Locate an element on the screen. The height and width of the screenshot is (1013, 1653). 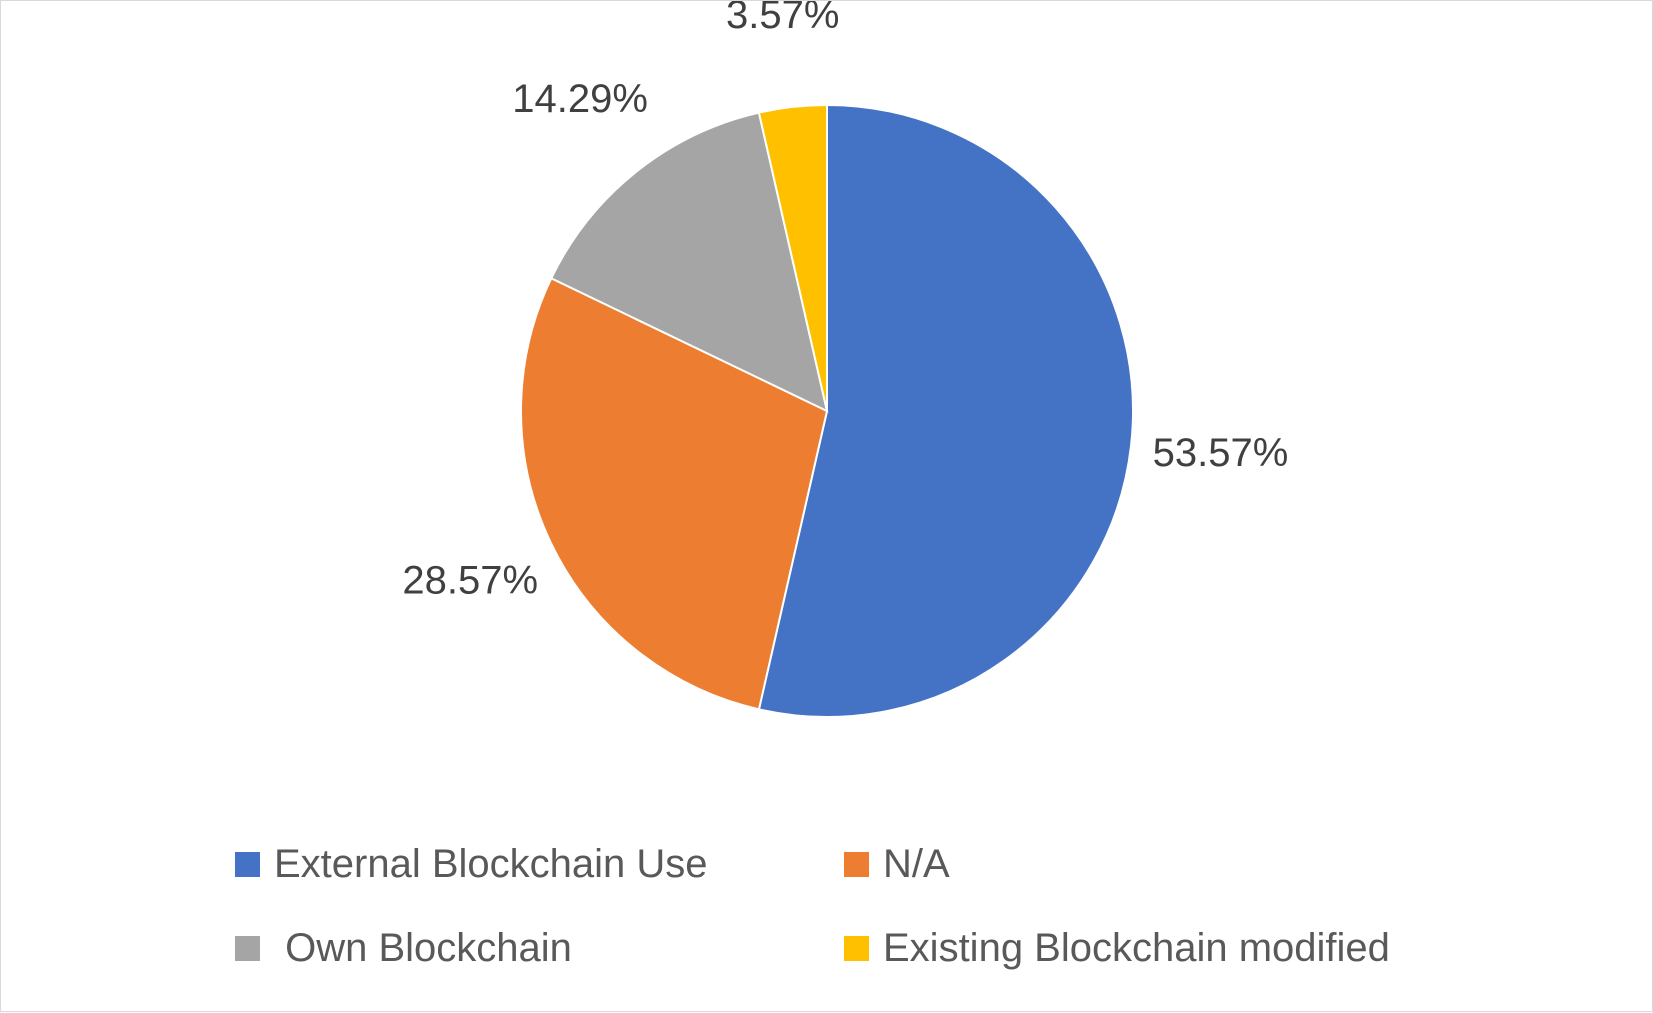
legend-item-external-blockchain-use: External Blockchain Use is located at coordinates (471, 864).